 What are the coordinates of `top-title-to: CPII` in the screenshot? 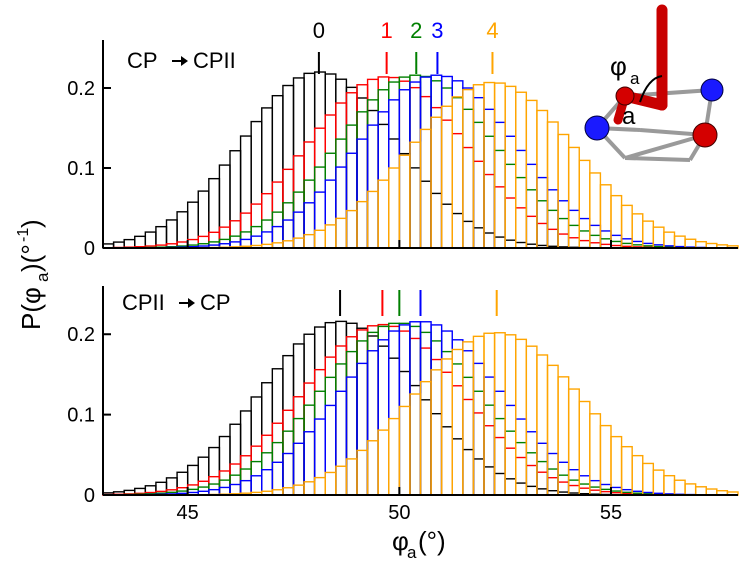 It's located at (214, 60).